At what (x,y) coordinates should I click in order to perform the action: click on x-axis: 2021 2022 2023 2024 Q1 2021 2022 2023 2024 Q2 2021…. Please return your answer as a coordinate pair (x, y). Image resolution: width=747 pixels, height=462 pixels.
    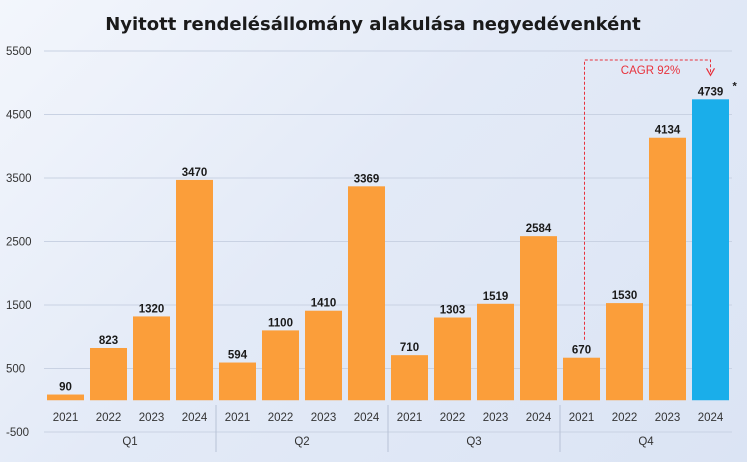
    Looking at the image, I should click on (388, 428).